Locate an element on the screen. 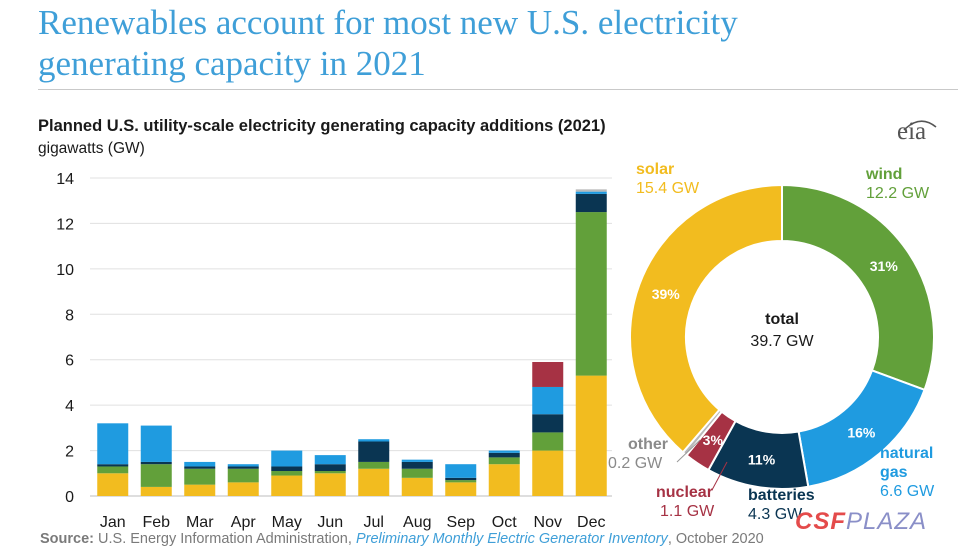  headline-divider is located at coordinates (498, 89).